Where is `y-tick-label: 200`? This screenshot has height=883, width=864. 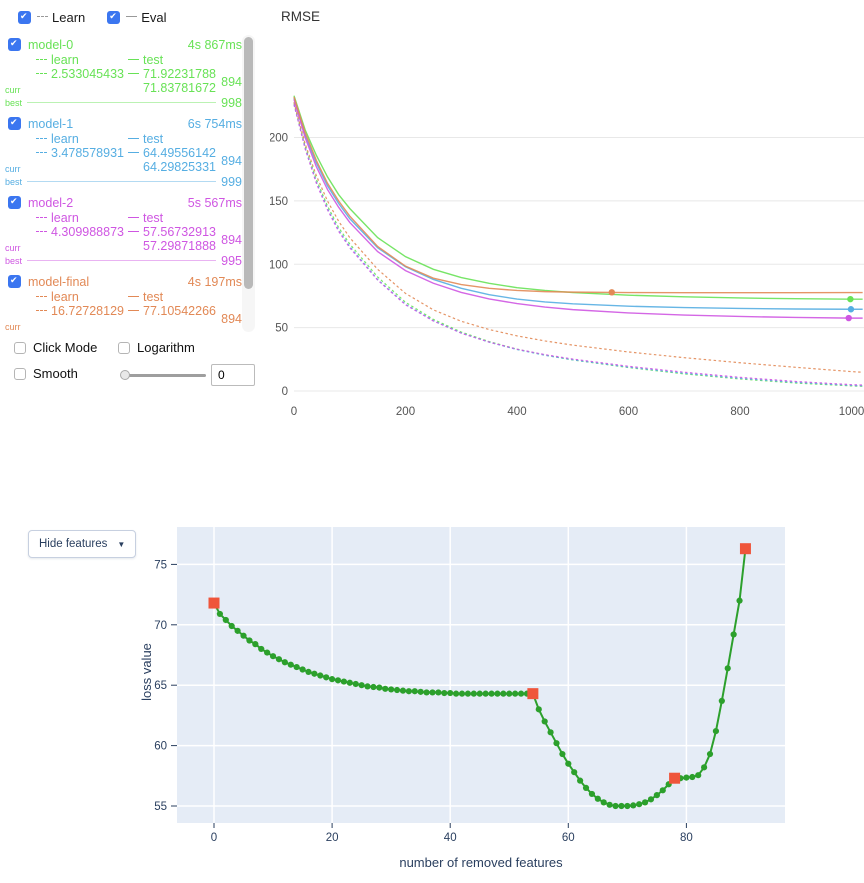
y-tick-label: 200 is located at coordinates (279, 139).